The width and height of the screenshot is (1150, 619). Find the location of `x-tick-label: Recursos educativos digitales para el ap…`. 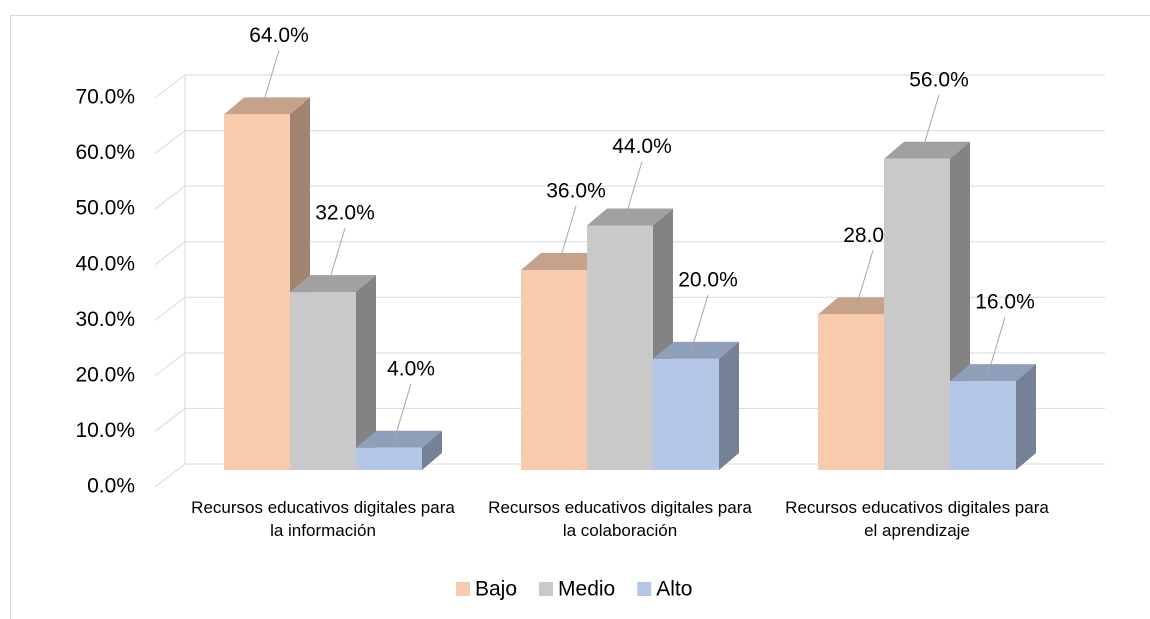

x-tick-label: Recursos educativos digitales para el ap… is located at coordinates (917, 519).